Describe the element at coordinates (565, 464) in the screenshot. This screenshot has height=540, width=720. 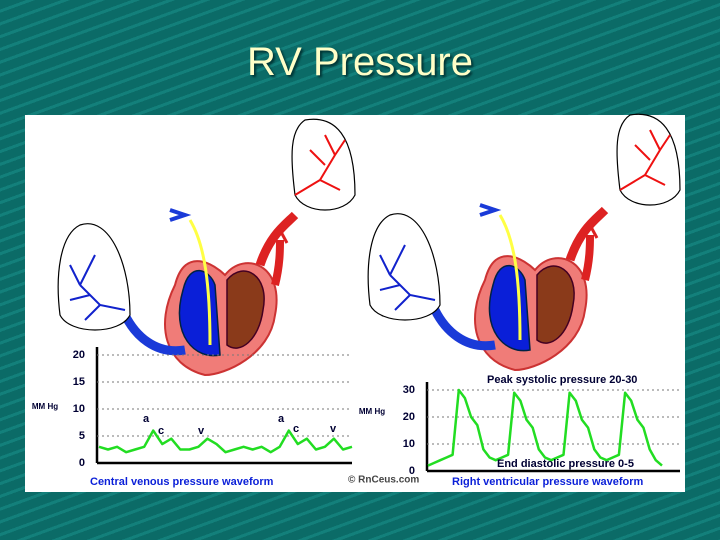
I see `annotation: End diastolic pressure 0-5` at that location.